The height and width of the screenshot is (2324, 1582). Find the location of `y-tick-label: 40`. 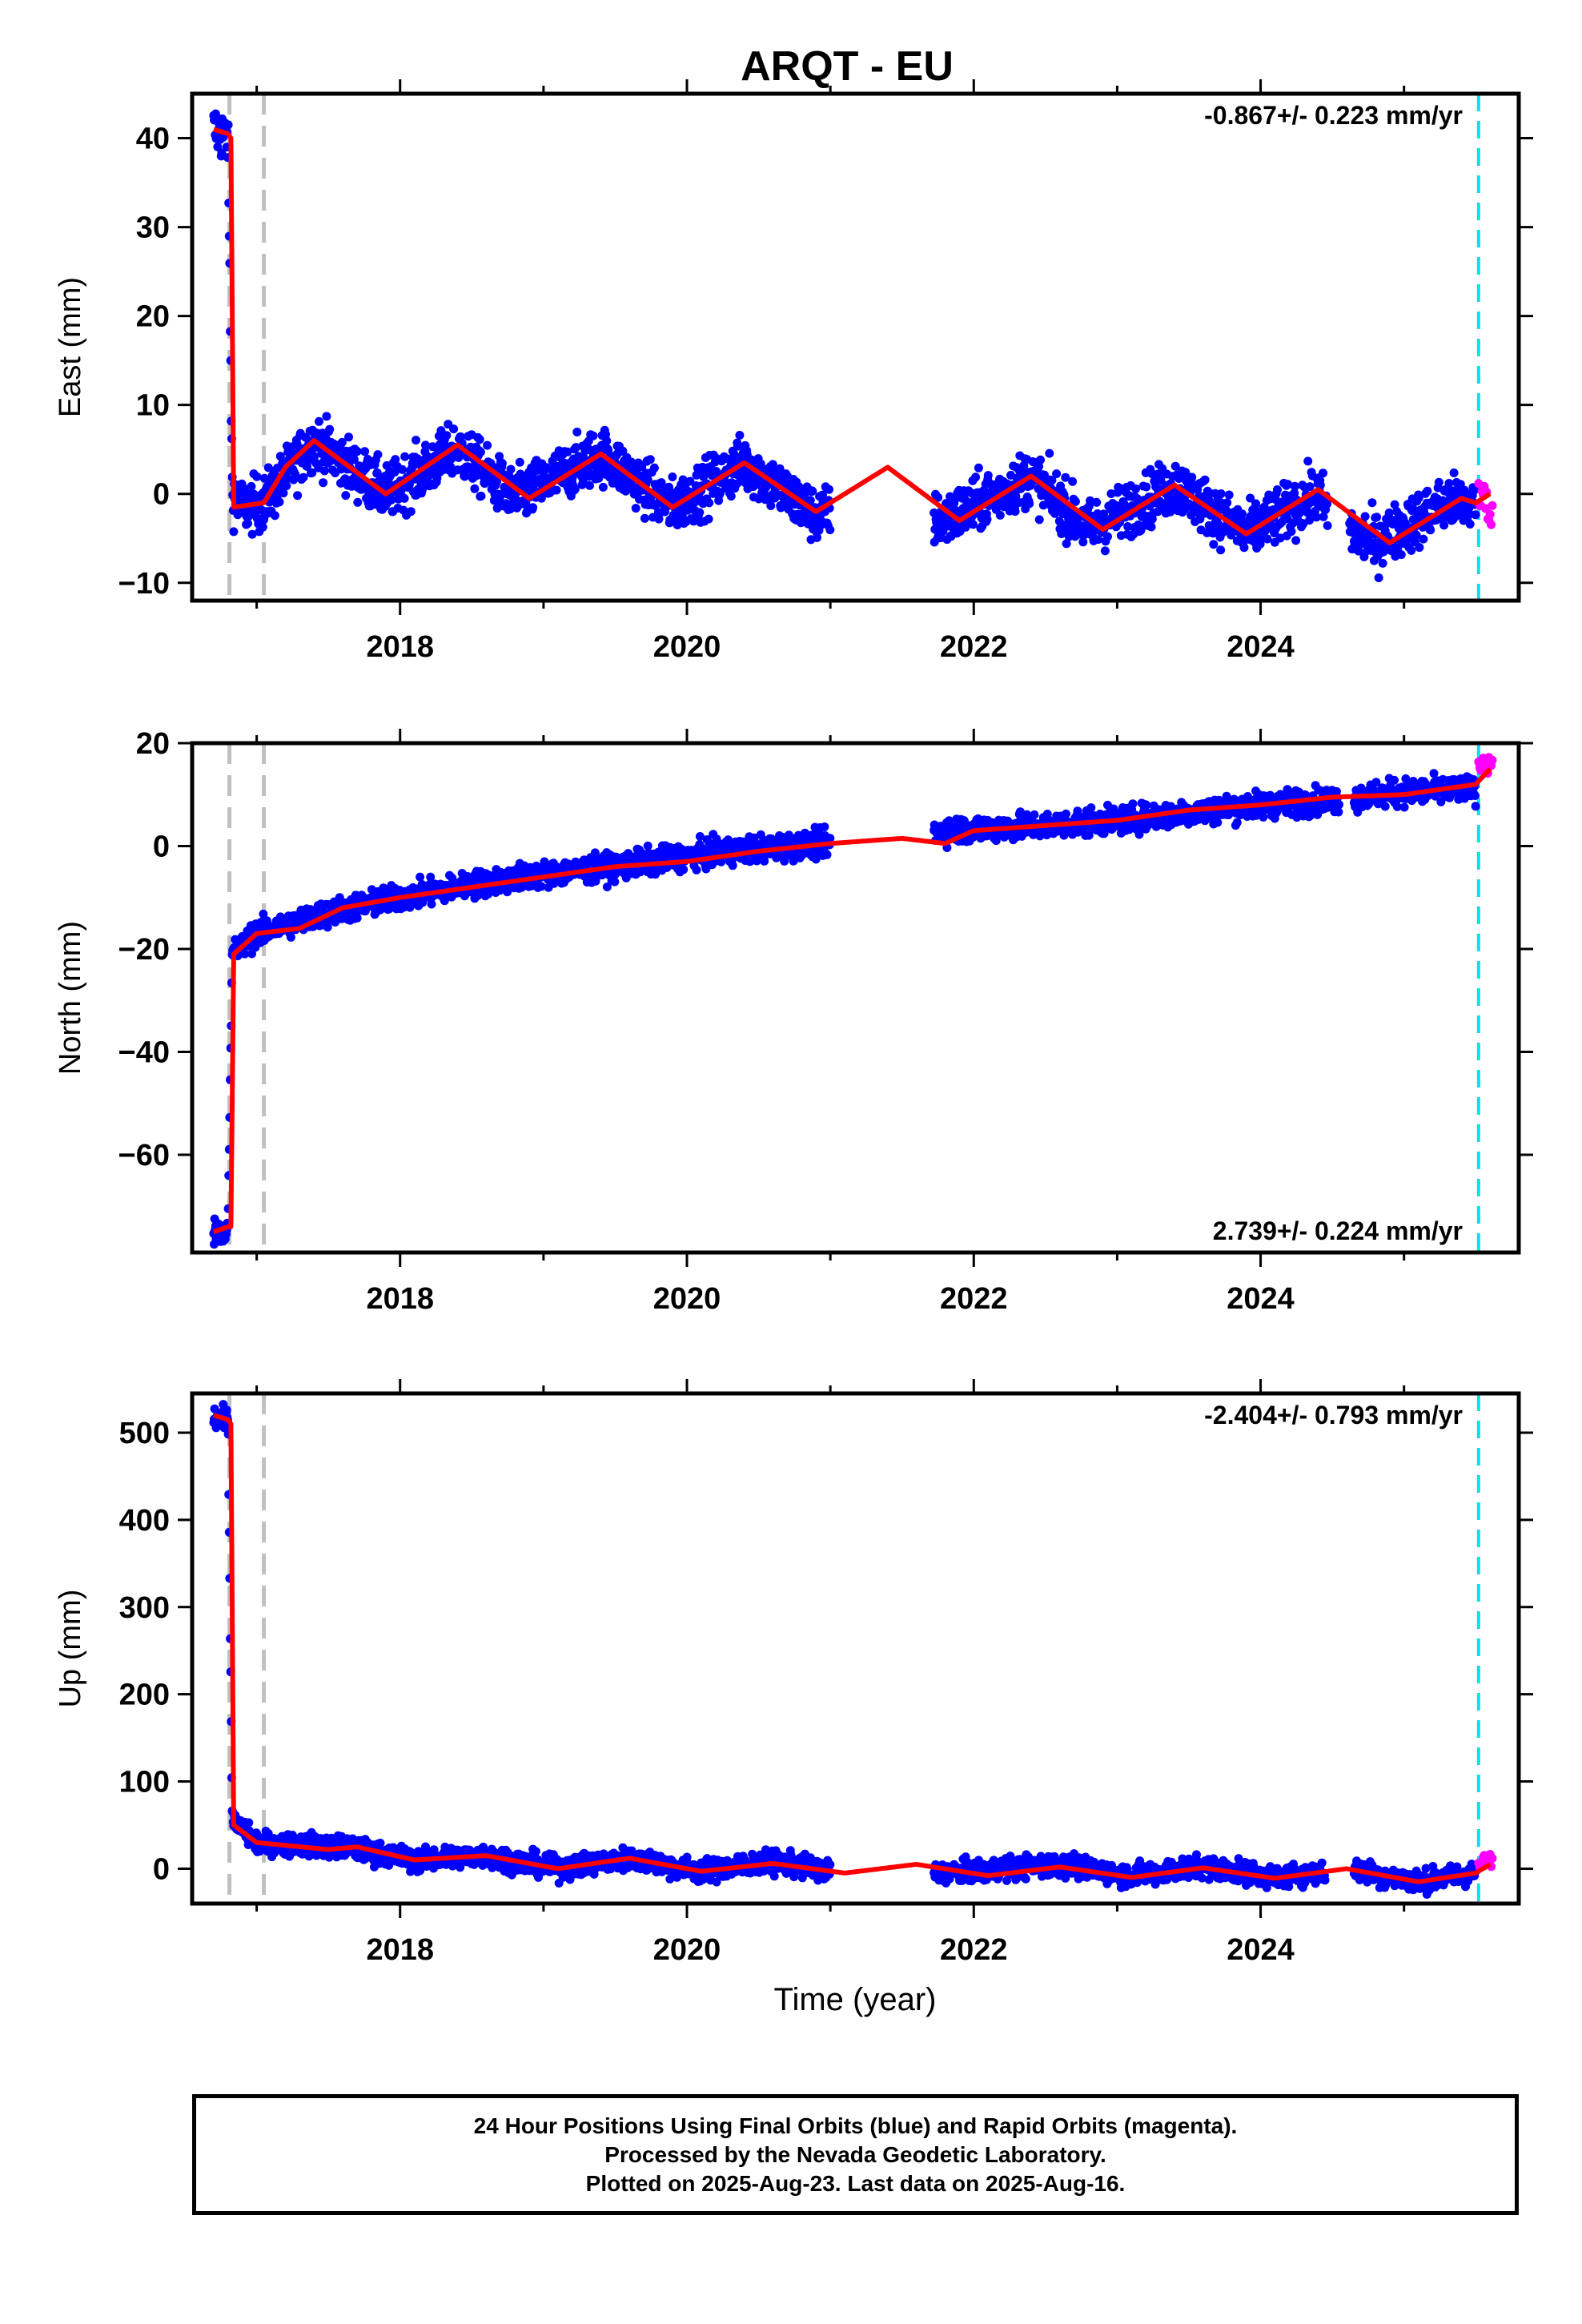

y-tick-label: 40 is located at coordinates (153, 139).